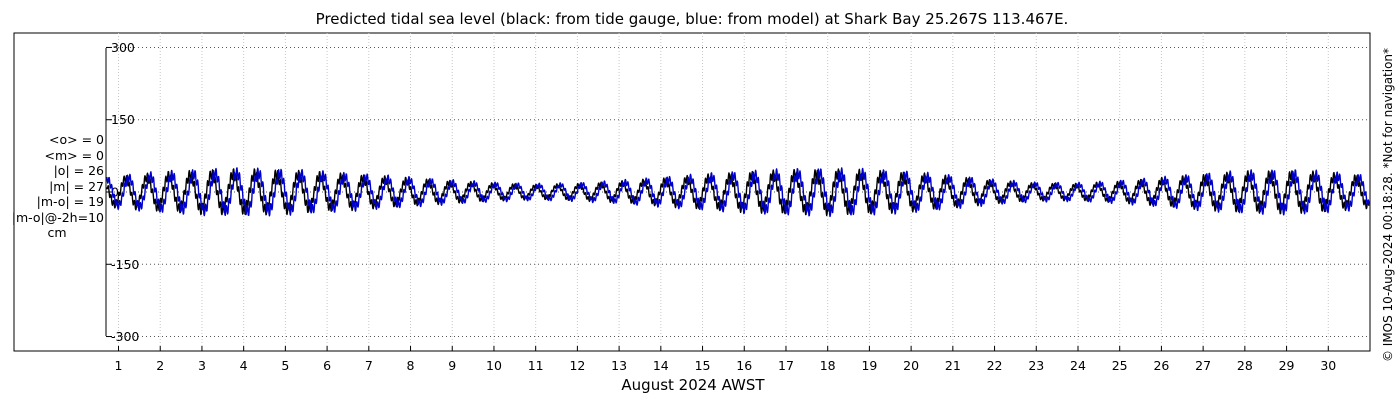 Image resolution: width=1400 pixels, height=400 pixels. I want to click on stat-abs-obs: |o| = 26, so click(78, 170).